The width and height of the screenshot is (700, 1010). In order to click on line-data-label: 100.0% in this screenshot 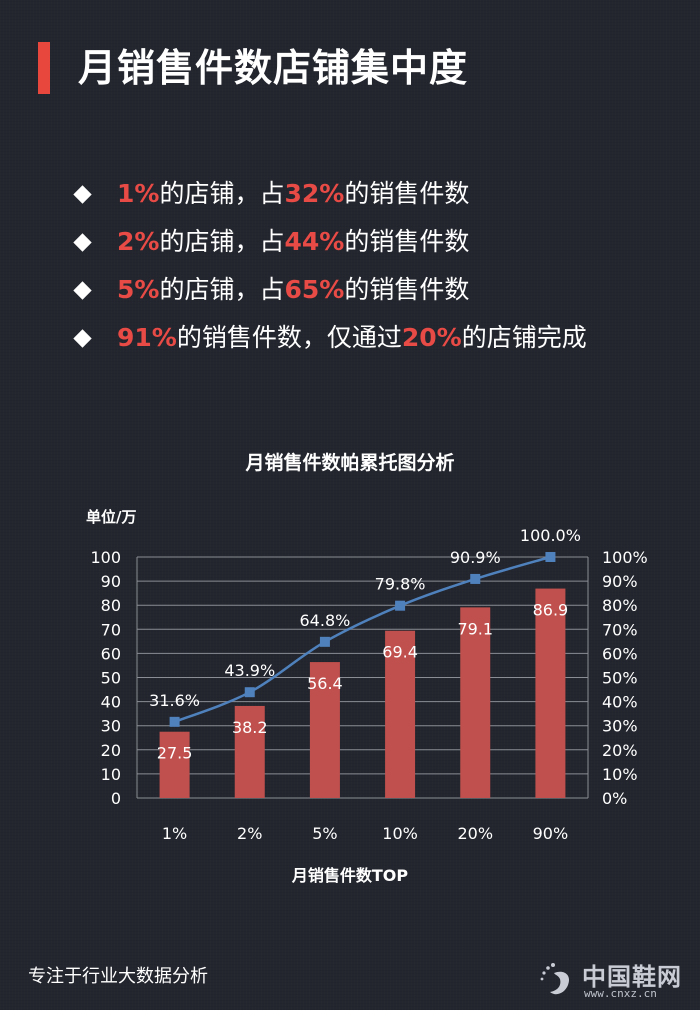, I will do `click(550, 535)`.